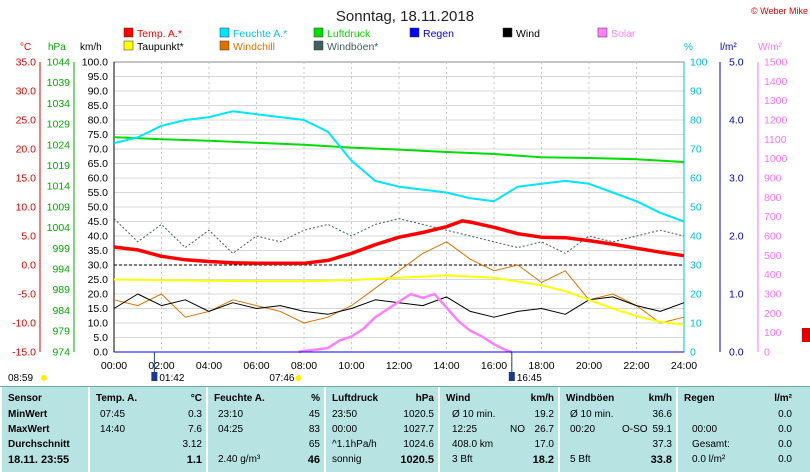  I want to click on gust-time: 5 Bft, so click(580, 459).